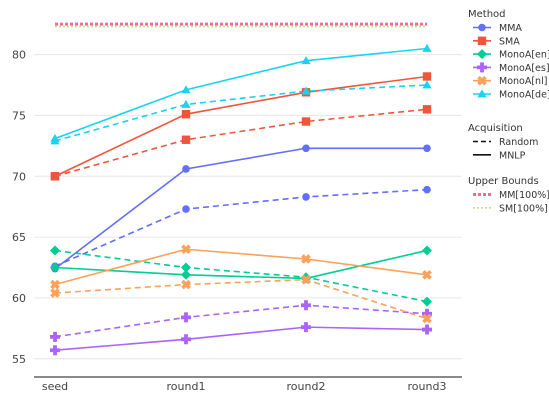 The width and height of the screenshot is (549, 396). Describe the element at coordinates (487, 14) in the screenshot. I see `legend-title-method: Method` at that location.